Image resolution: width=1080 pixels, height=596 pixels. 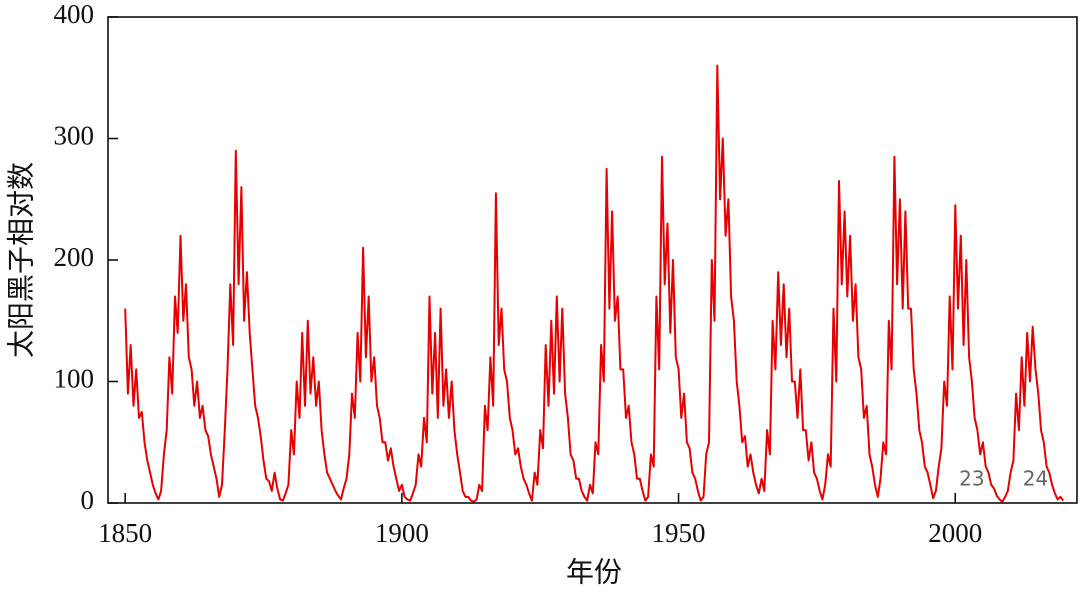 What do you see at coordinates (594, 572) in the screenshot?
I see `x-axis-label: 年份` at bounding box center [594, 572].